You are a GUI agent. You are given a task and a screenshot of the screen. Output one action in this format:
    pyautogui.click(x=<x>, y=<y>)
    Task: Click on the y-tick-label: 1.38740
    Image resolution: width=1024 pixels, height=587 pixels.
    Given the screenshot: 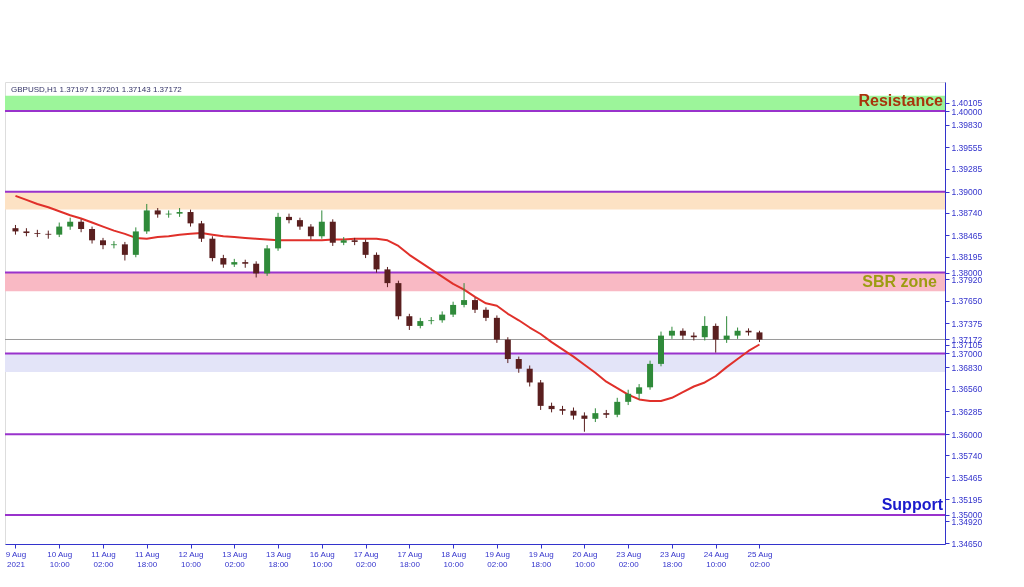 What is the action you would take?
    pyautogui.click(x=967, y=213)
    